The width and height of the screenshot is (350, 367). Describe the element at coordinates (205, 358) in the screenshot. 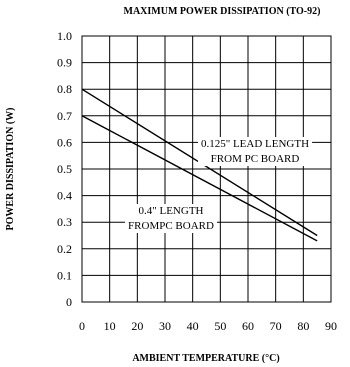

I see `x-axis-label: AMBIENT TEMPERATURE (°C)` at that location.